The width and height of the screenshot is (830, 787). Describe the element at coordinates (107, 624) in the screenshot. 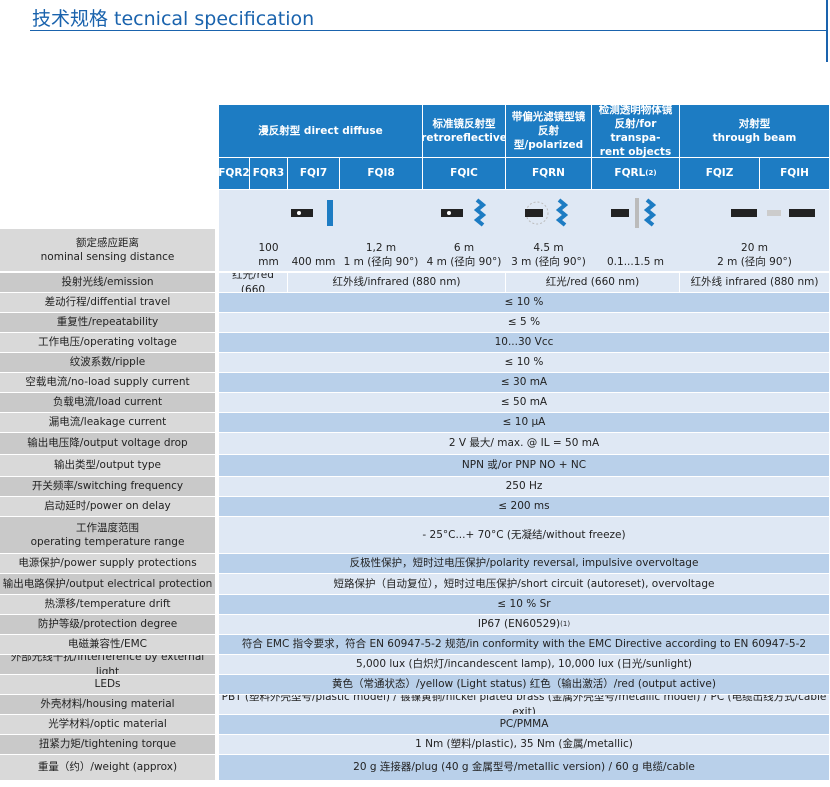

I see `row-label: 防护等级/protection degree` at that location.